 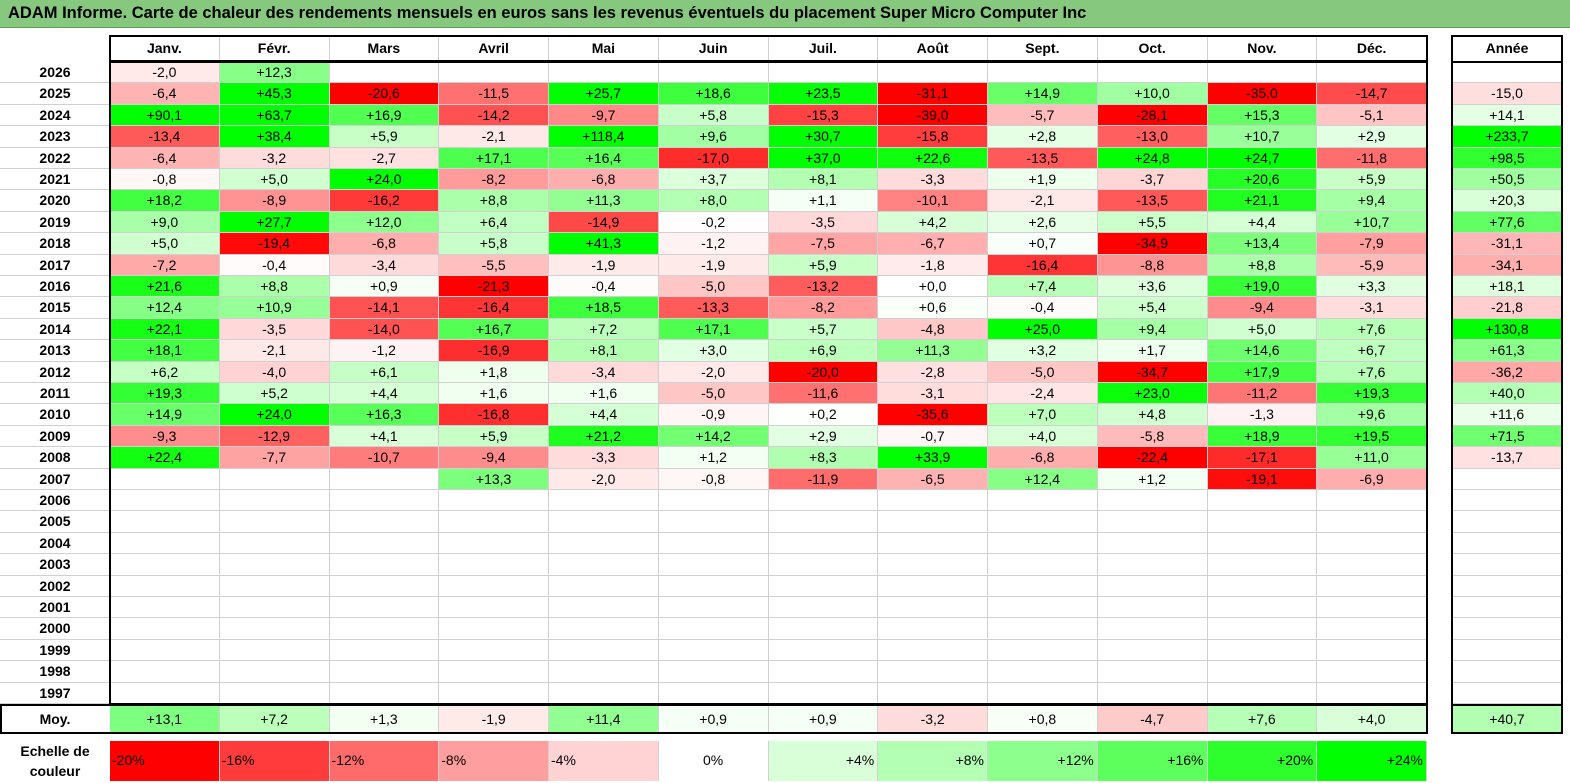 I want to click on heatmap-cell: +3,7, so click(x=713, y=180).